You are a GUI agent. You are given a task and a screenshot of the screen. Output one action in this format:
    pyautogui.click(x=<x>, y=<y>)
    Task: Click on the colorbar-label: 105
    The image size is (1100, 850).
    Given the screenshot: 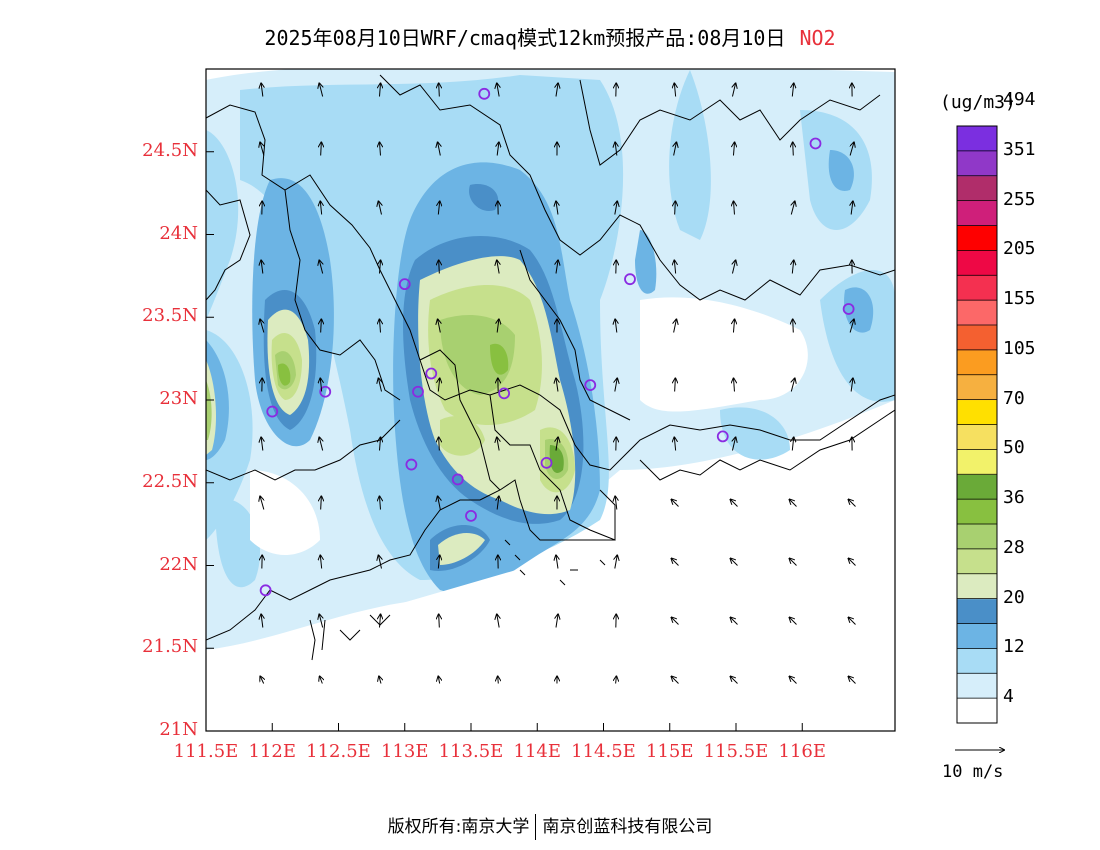 What is the action you would take?
    pyautogui.click(x=1019, y=348)
    